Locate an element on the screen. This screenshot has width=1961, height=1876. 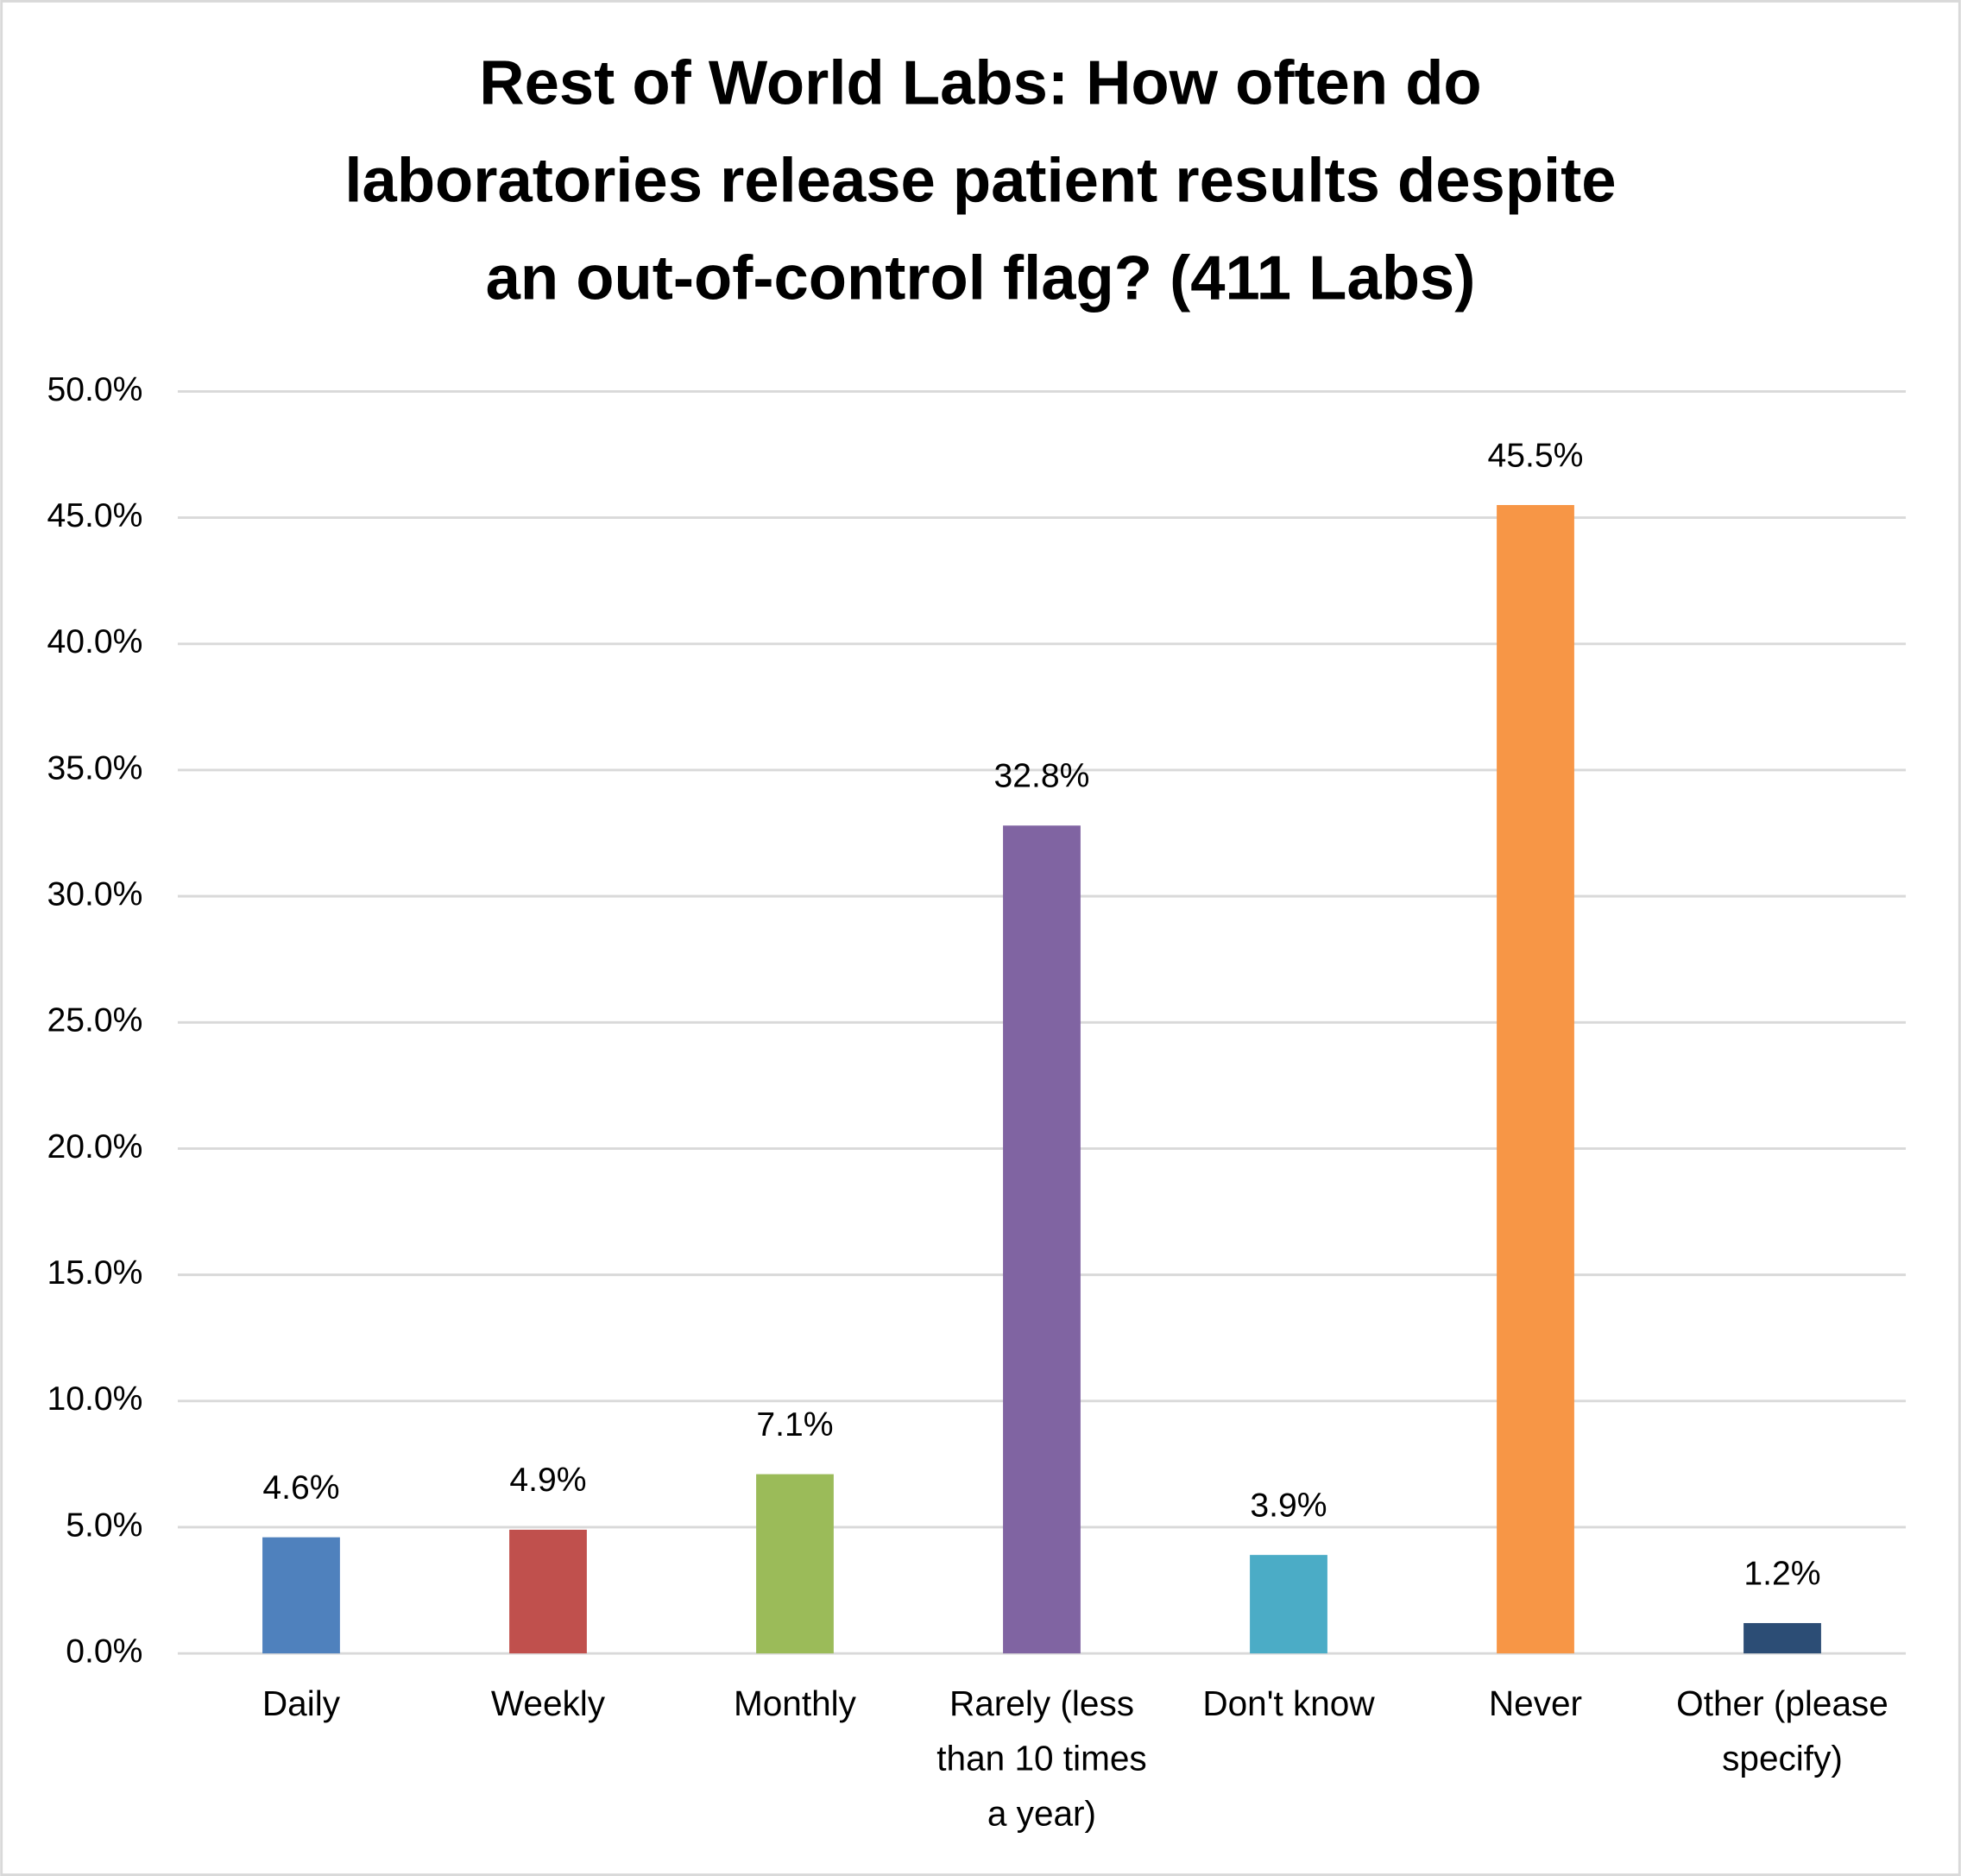
y-tick-label: 15.0% is located at coordinates (95, 1273).